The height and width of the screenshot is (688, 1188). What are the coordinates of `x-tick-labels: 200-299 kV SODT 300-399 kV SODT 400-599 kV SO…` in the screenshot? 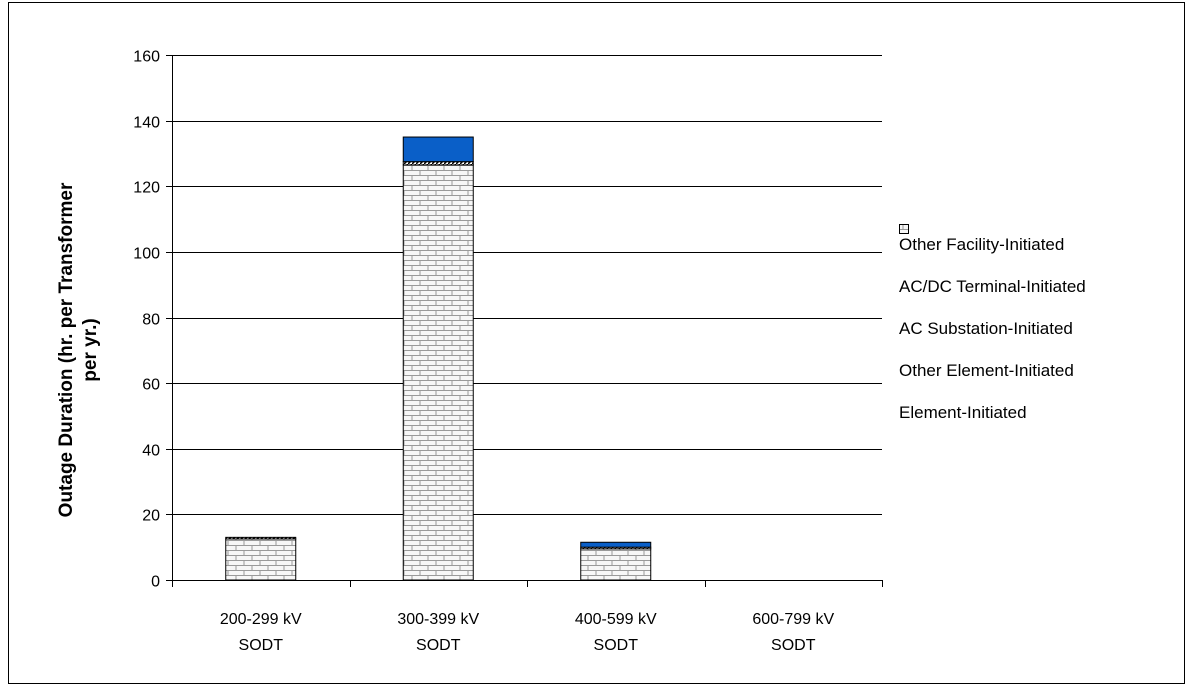 It's located at (527, 632).